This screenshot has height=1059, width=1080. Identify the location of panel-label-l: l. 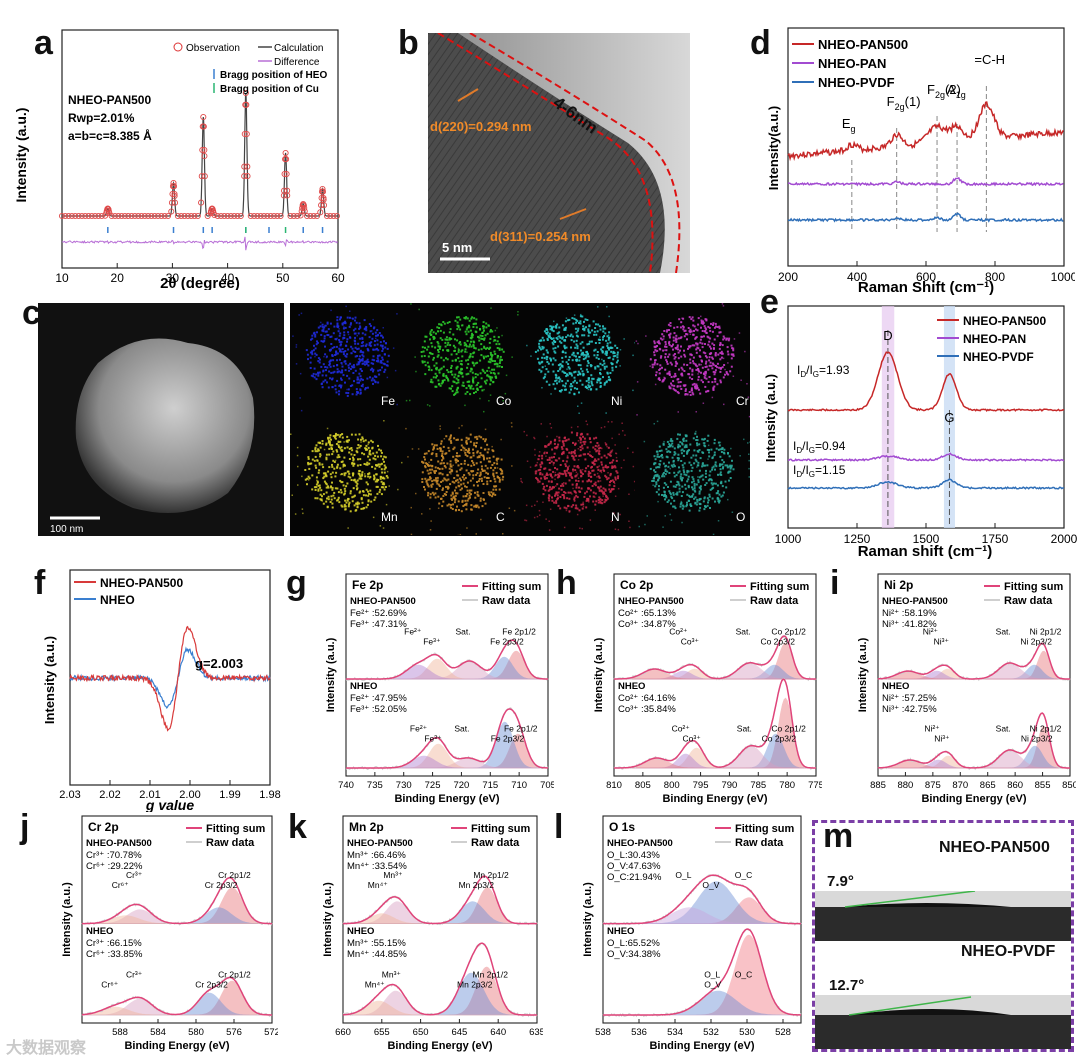
(559, 827).